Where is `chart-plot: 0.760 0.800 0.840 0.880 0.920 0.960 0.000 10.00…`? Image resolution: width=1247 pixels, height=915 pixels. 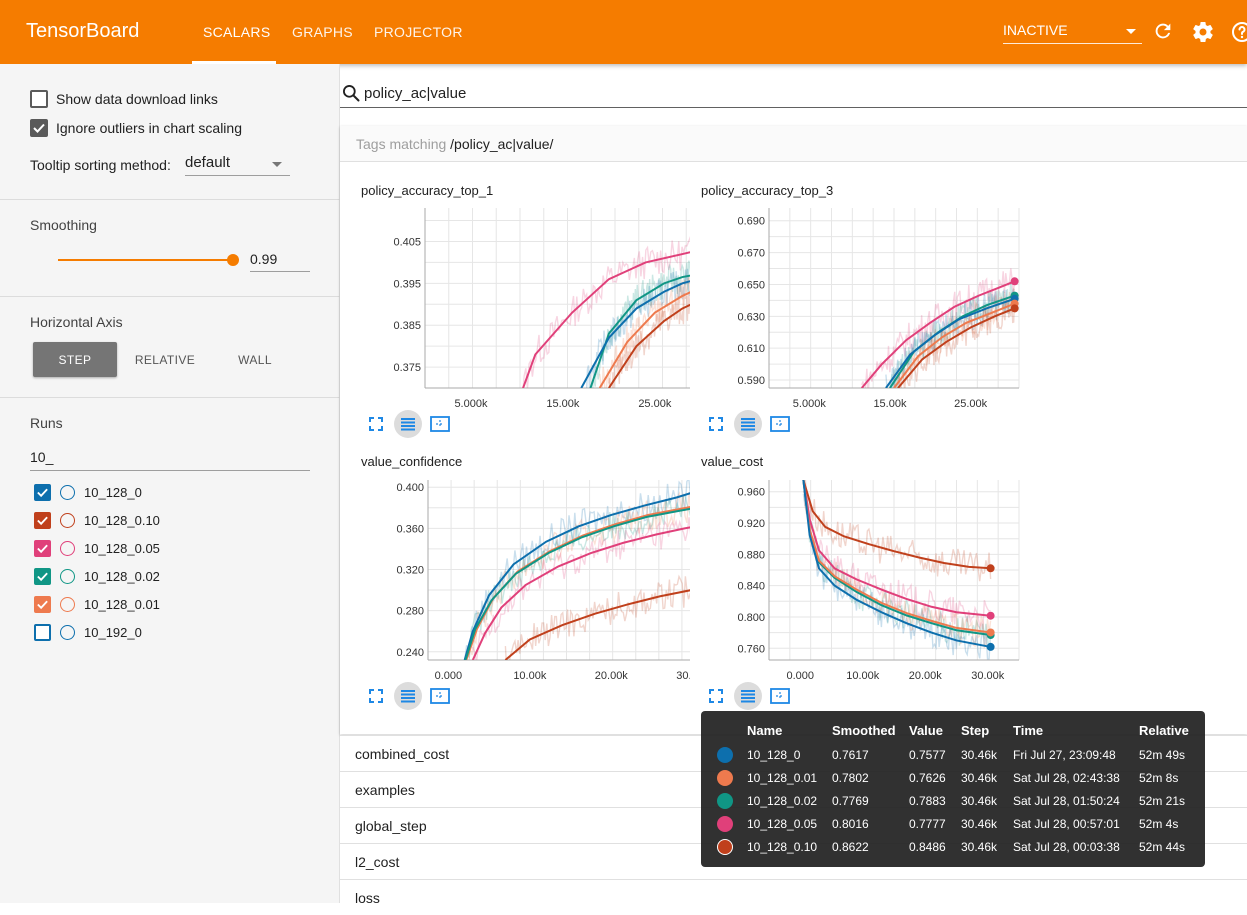 chart-plot: 0.760 0.800 0.840 0.880 0.920 0.960 0.000 10.00… is located at coordinates (870, 585).